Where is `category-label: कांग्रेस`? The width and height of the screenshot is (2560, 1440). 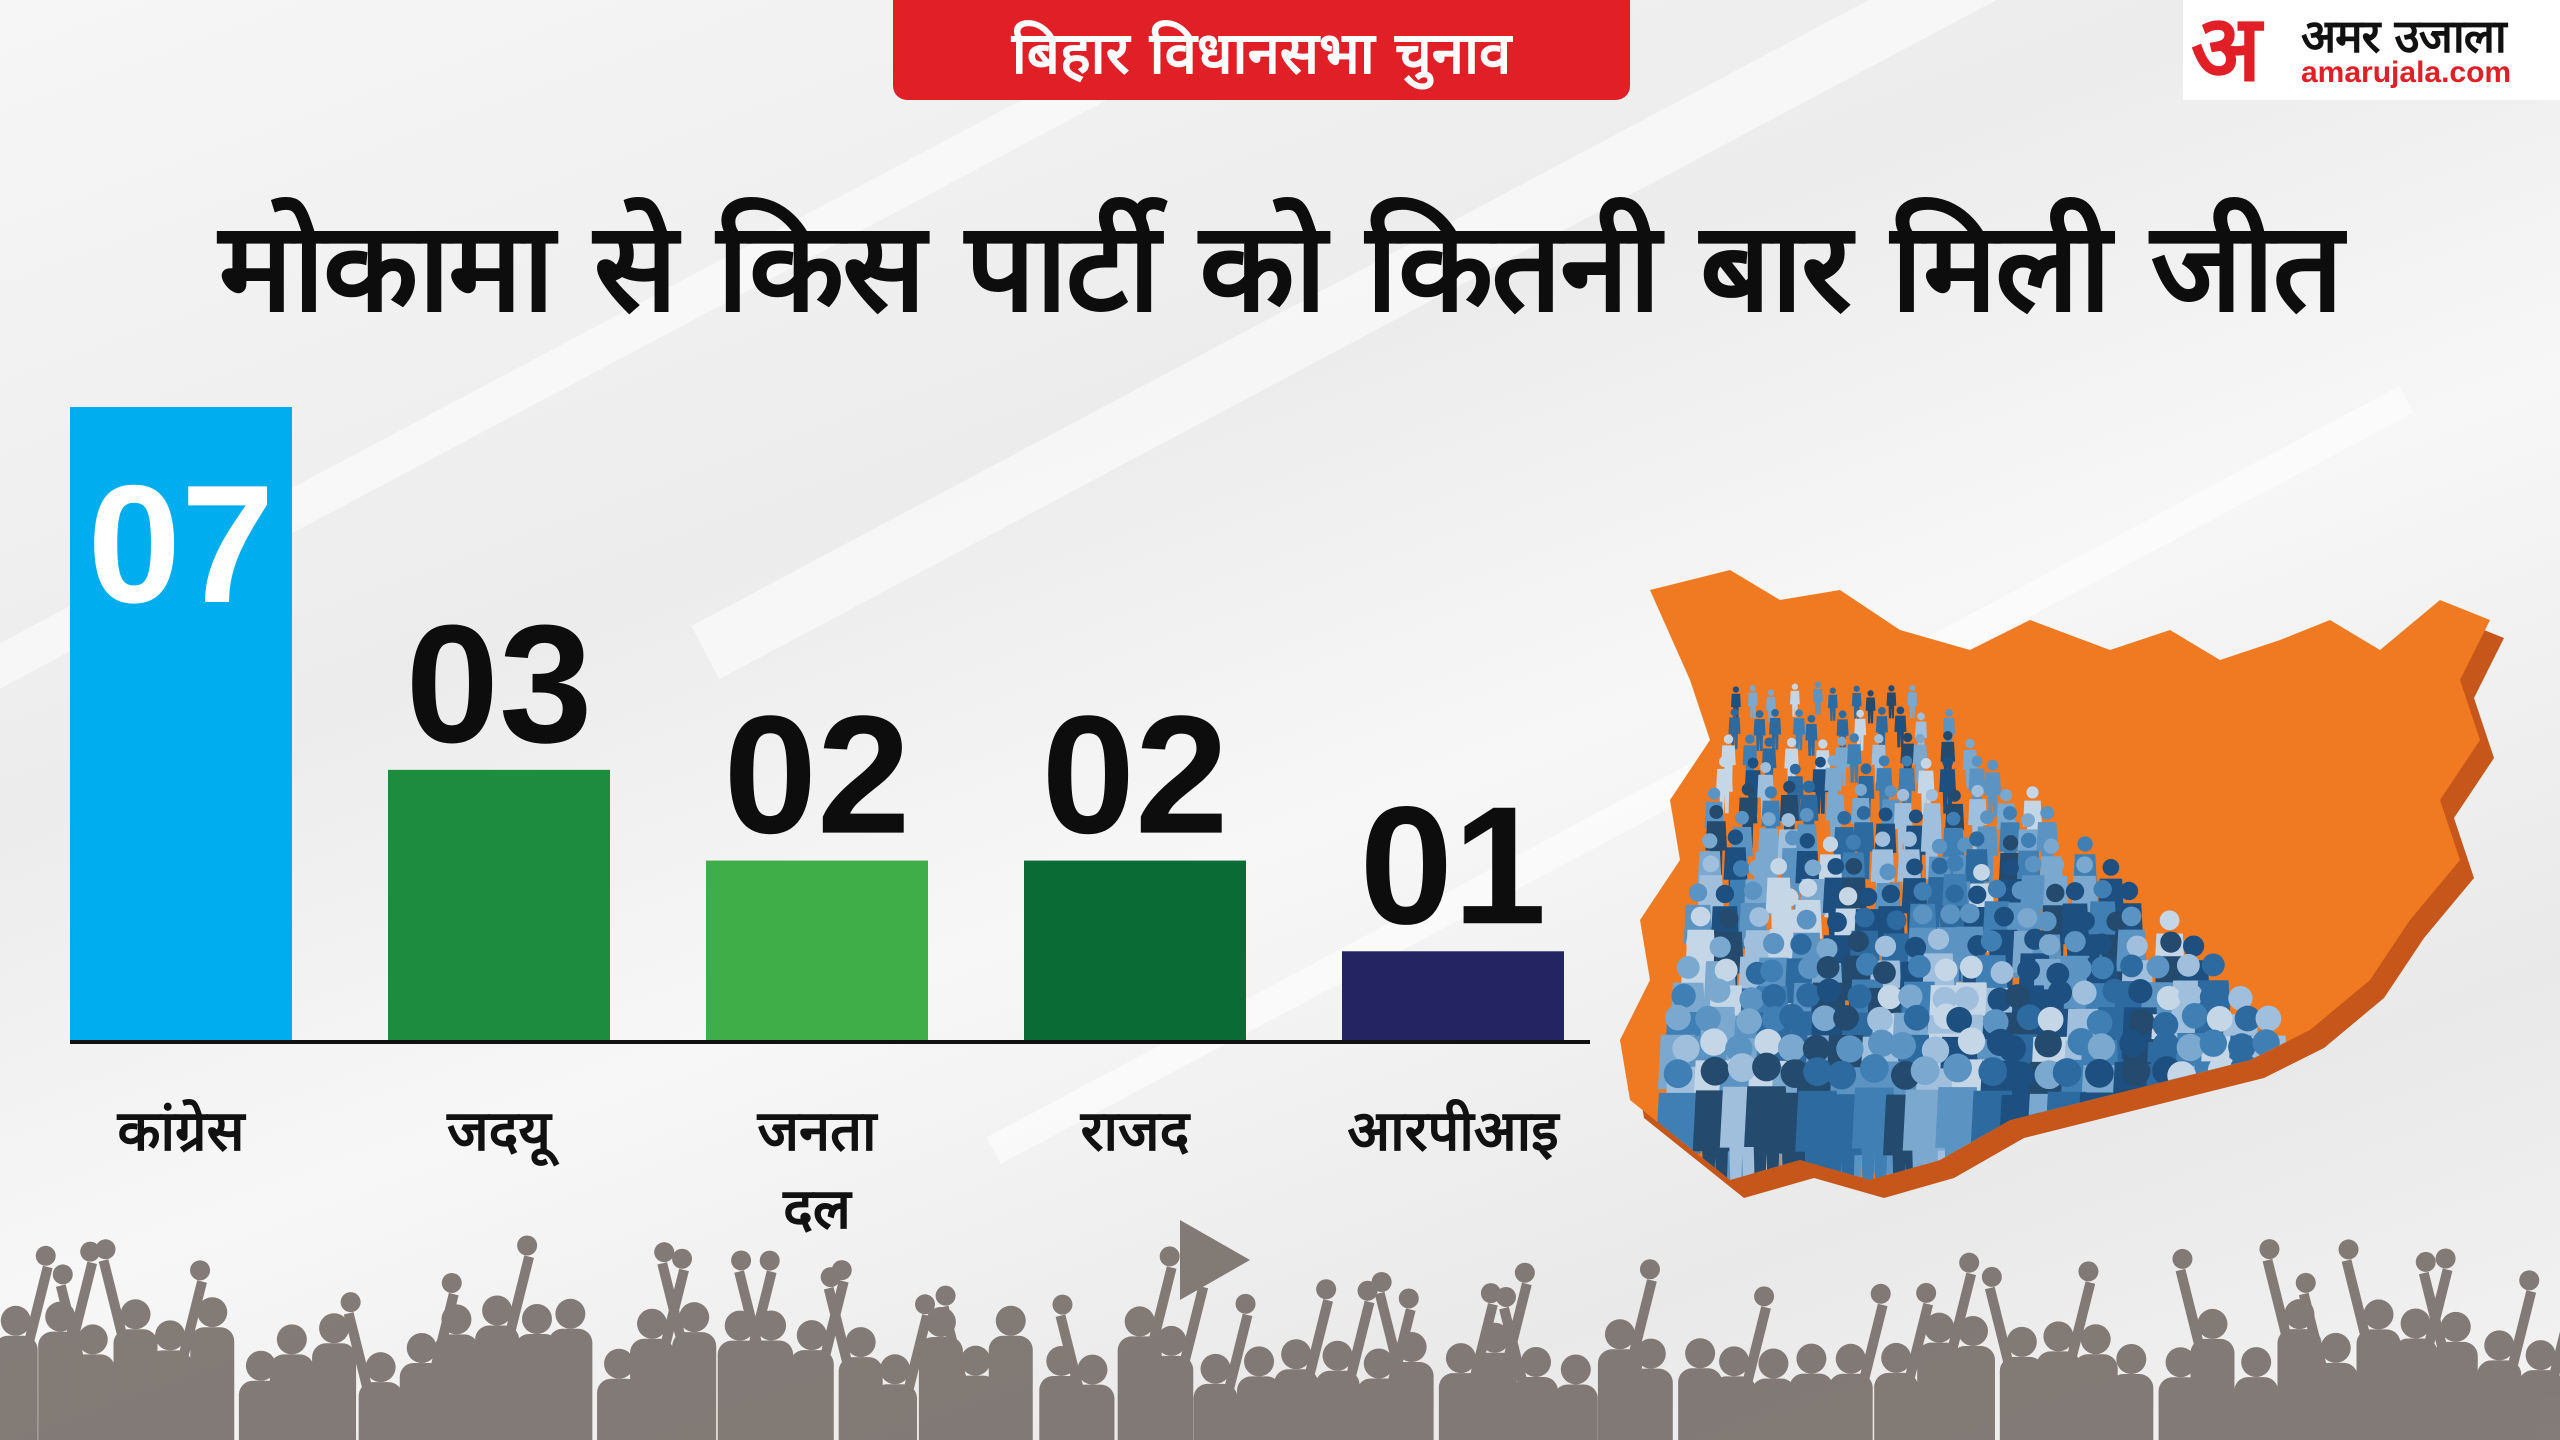 category-label: कांग्रेस is located at coordinates (182, 1131).